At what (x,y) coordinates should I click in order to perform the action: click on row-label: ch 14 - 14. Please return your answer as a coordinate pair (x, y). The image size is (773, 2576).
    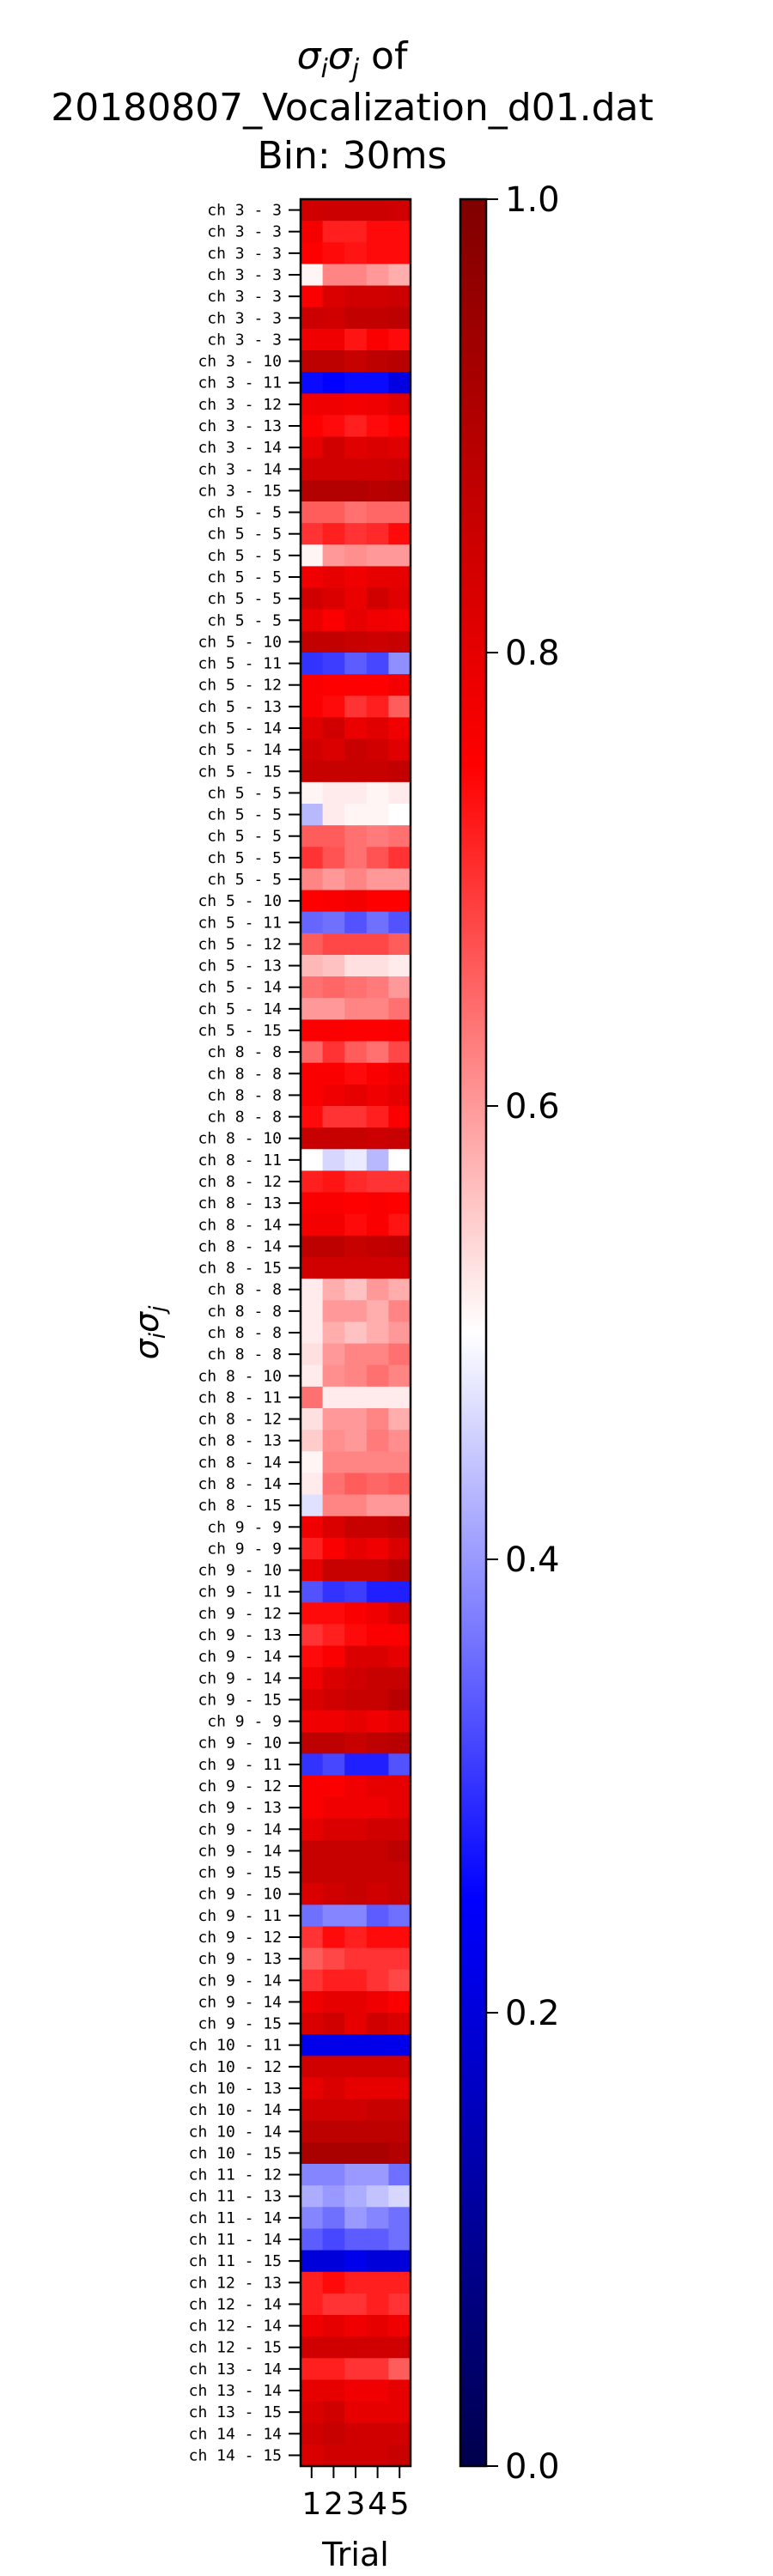
    Looking at the image, I should click on (236, 2434).